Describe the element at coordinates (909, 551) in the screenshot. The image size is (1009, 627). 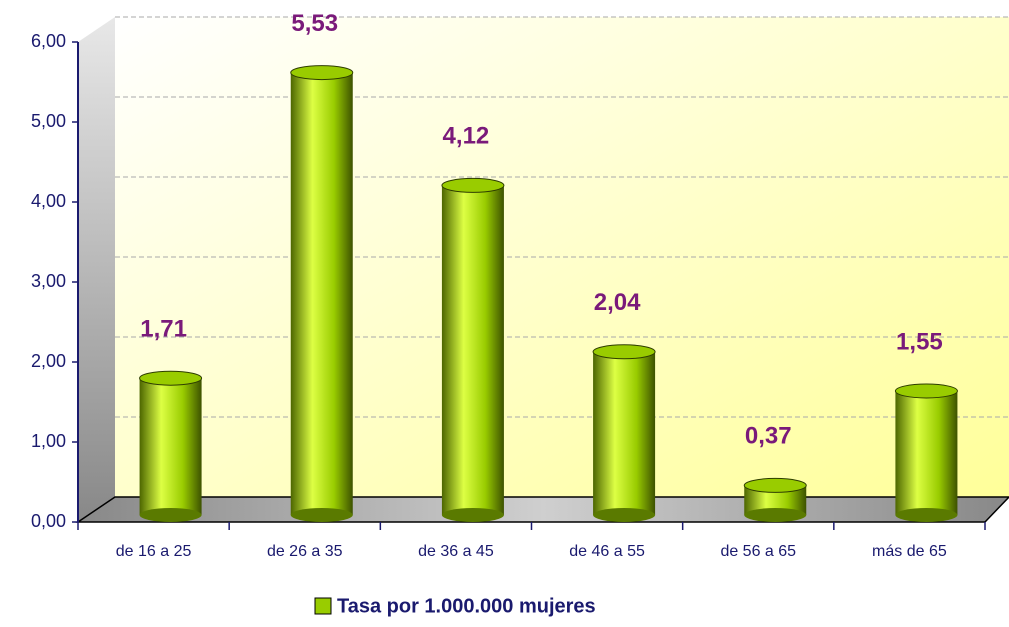
I see `x-tick-label: más de 65` at that location.